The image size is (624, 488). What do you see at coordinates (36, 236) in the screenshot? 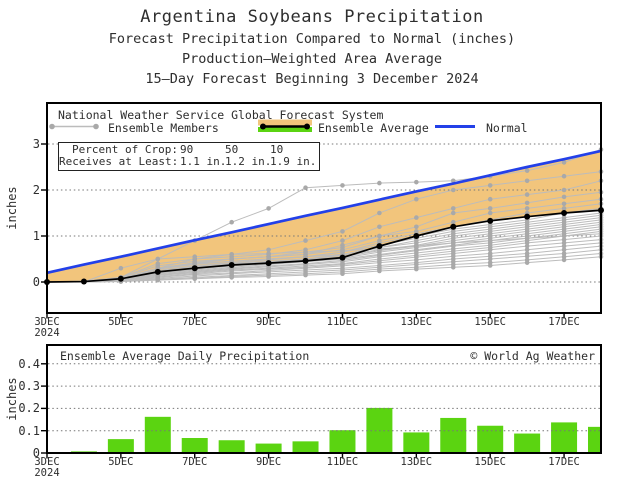
I see `top-y-tick-label: 1` at bounding box center [36, 236].